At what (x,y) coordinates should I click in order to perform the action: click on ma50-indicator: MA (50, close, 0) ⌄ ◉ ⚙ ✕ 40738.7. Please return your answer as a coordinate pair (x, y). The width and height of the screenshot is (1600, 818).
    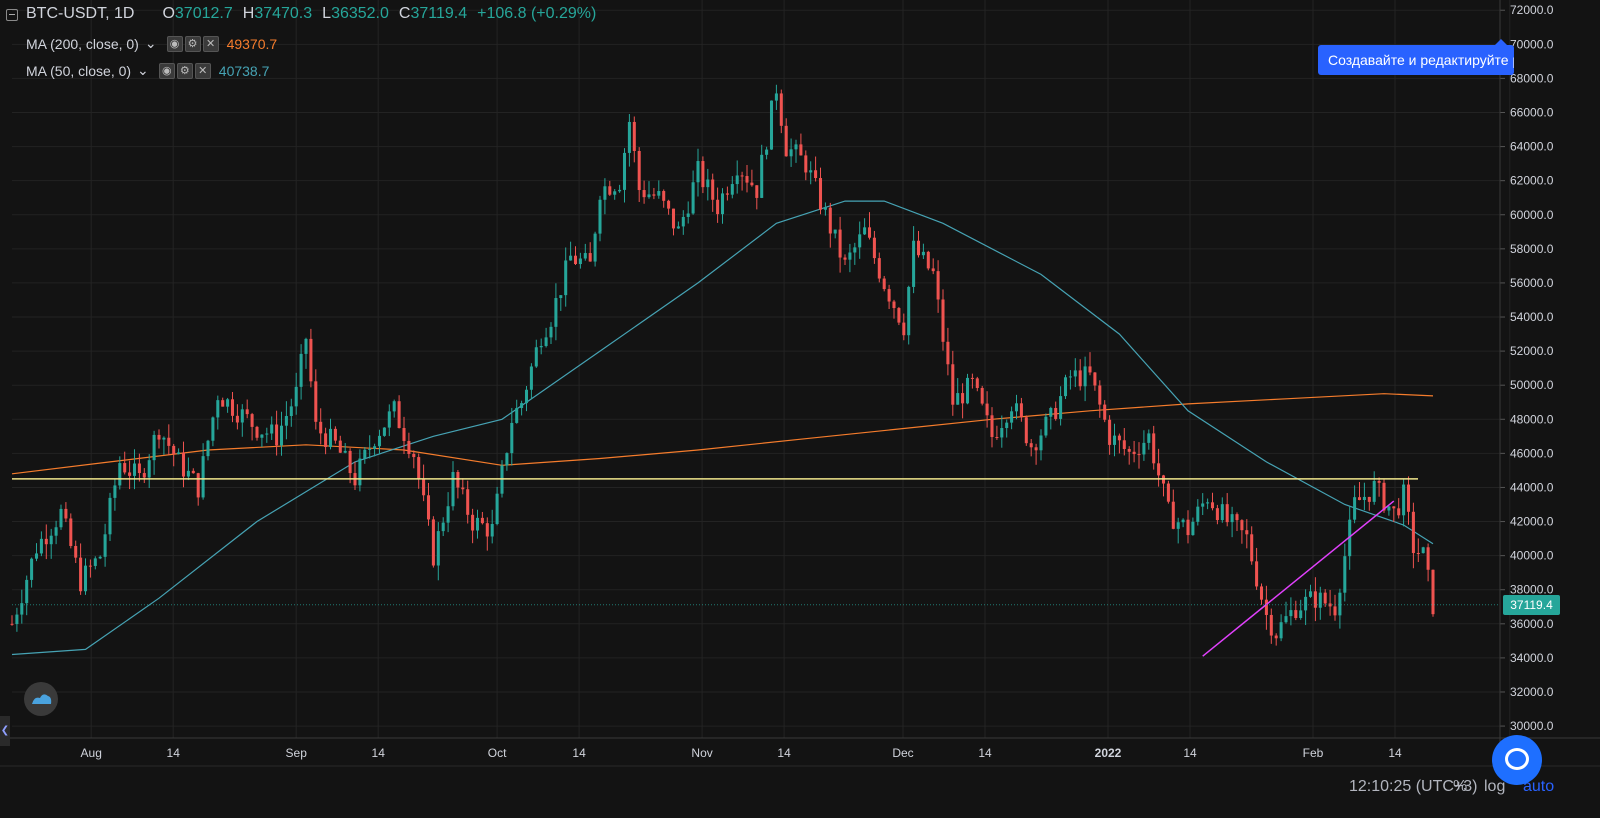
    Looking at the image, I should click on (147, 70).